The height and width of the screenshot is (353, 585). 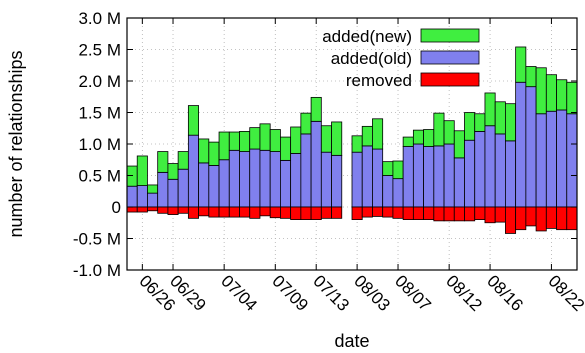 What do you see at coordinates (290, 293) in the screenshot?
I see `x-tick-label: 07/09` at bounding box center [290, 293].